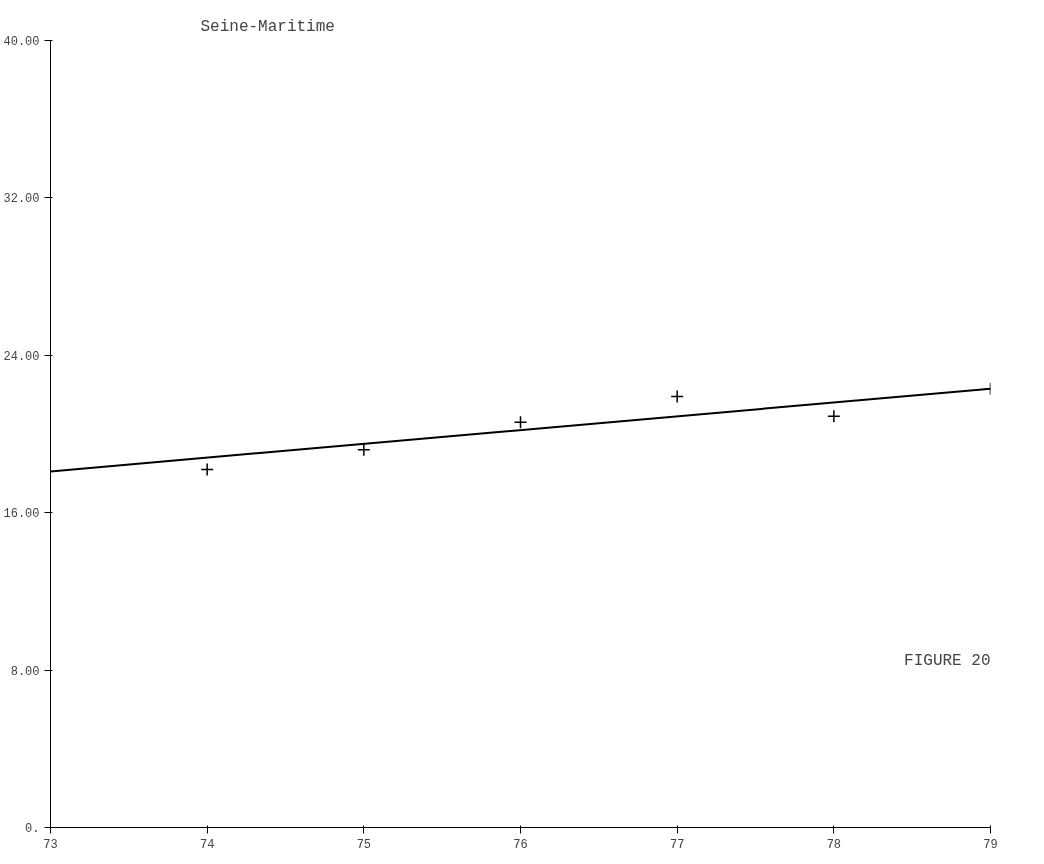 This screenshot has height=864, width=1044. I want to click on y-tick-label: 8.00, so click(25, 671).